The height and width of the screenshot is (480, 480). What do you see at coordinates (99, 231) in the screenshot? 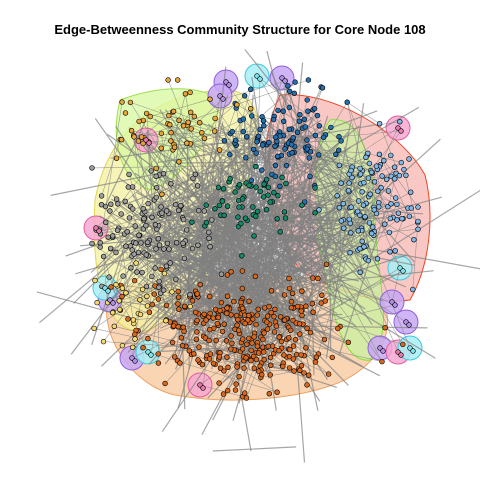
I see `node-pink` at bounding box center [99, 231].